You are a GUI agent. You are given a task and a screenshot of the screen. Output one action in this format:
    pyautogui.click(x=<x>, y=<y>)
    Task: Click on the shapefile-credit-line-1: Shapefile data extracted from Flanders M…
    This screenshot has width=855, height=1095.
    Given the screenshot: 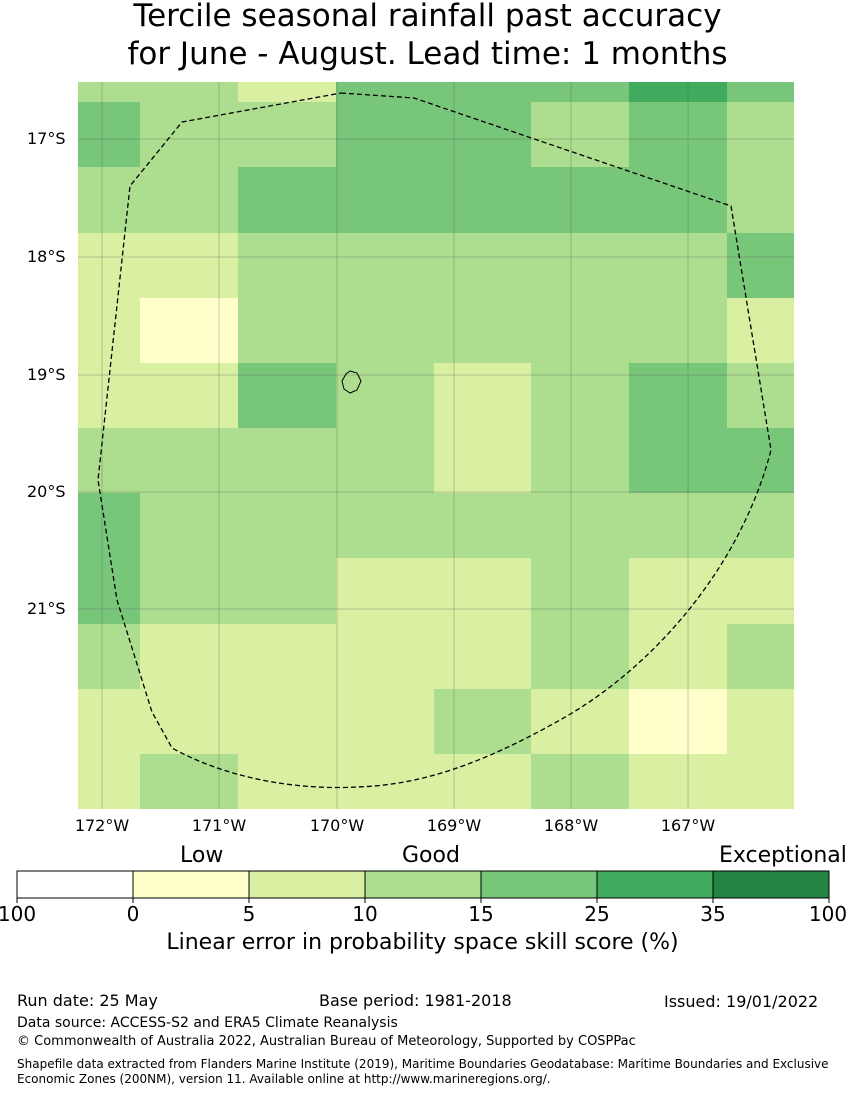 What is the action you would take?
    pyautogui.click(x=423, y=1064)
    